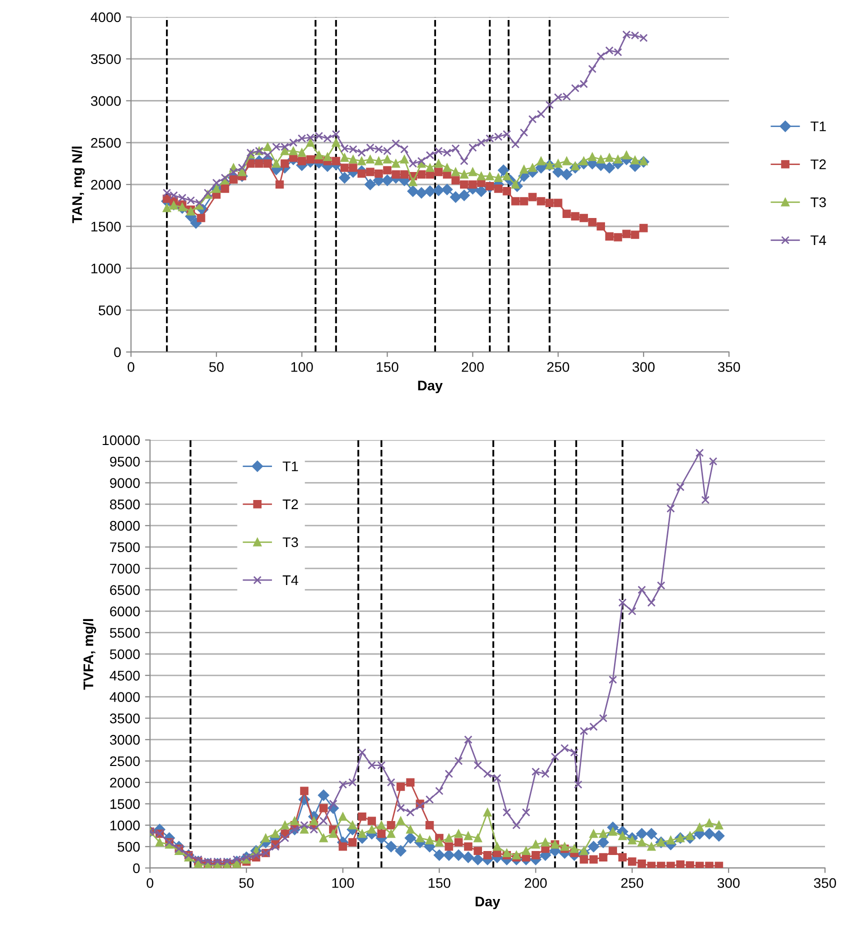 This screenshot has height=944, width=843. What do you see at coordinates (125, 675) in the screenshot?
I see `y-tick-label: 4500` at bounding box center [125, 675].